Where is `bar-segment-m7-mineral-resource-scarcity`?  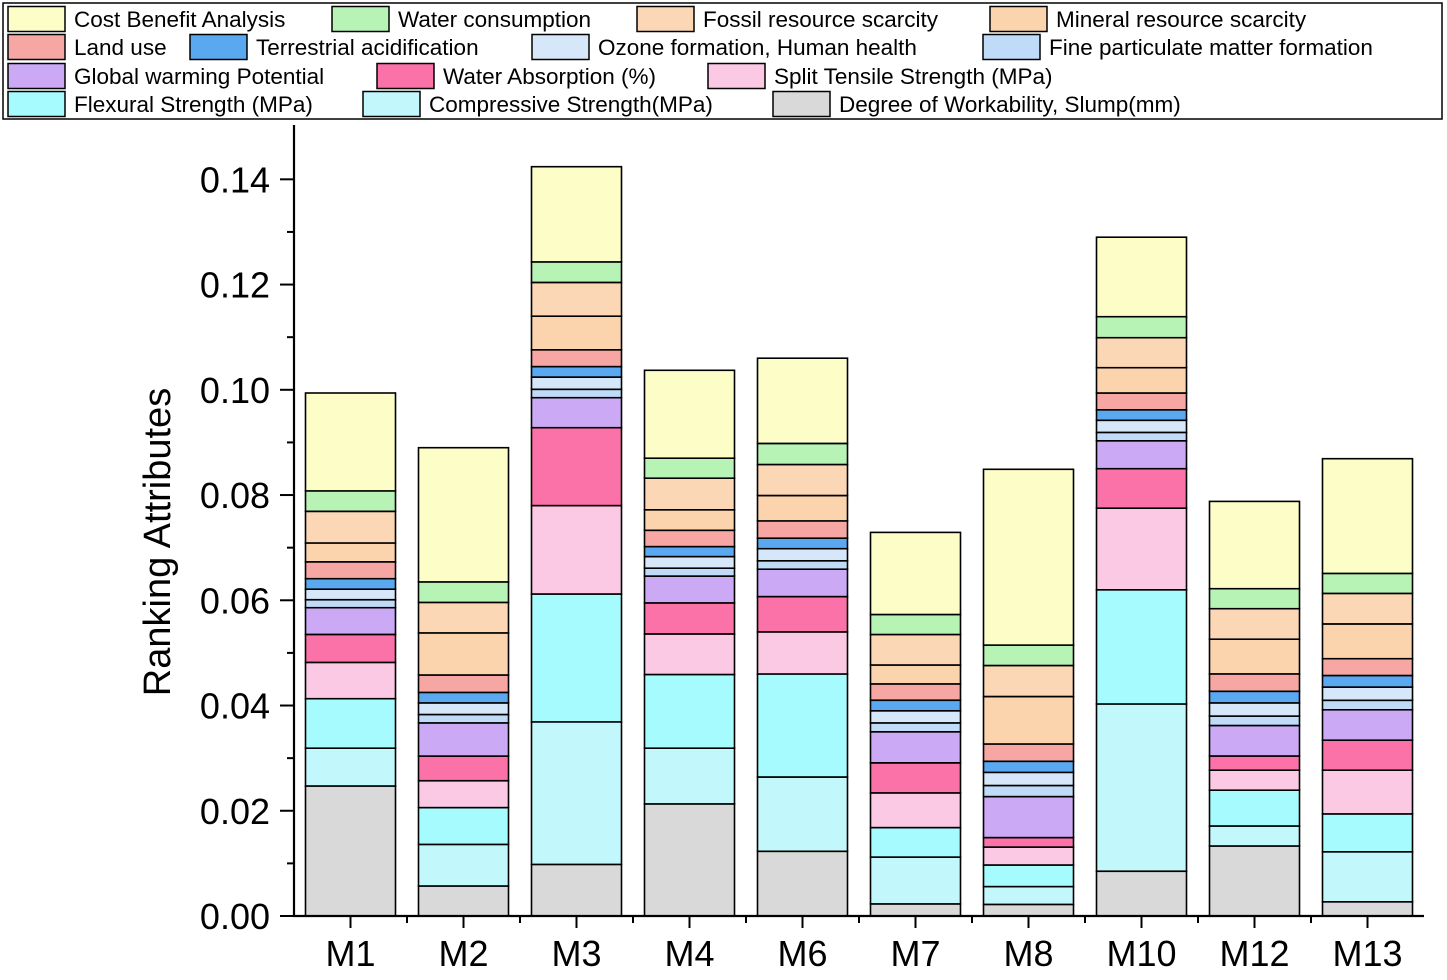 bar-segment-m7-mineral-resource-scarcity is located at coordinates (915, 674).